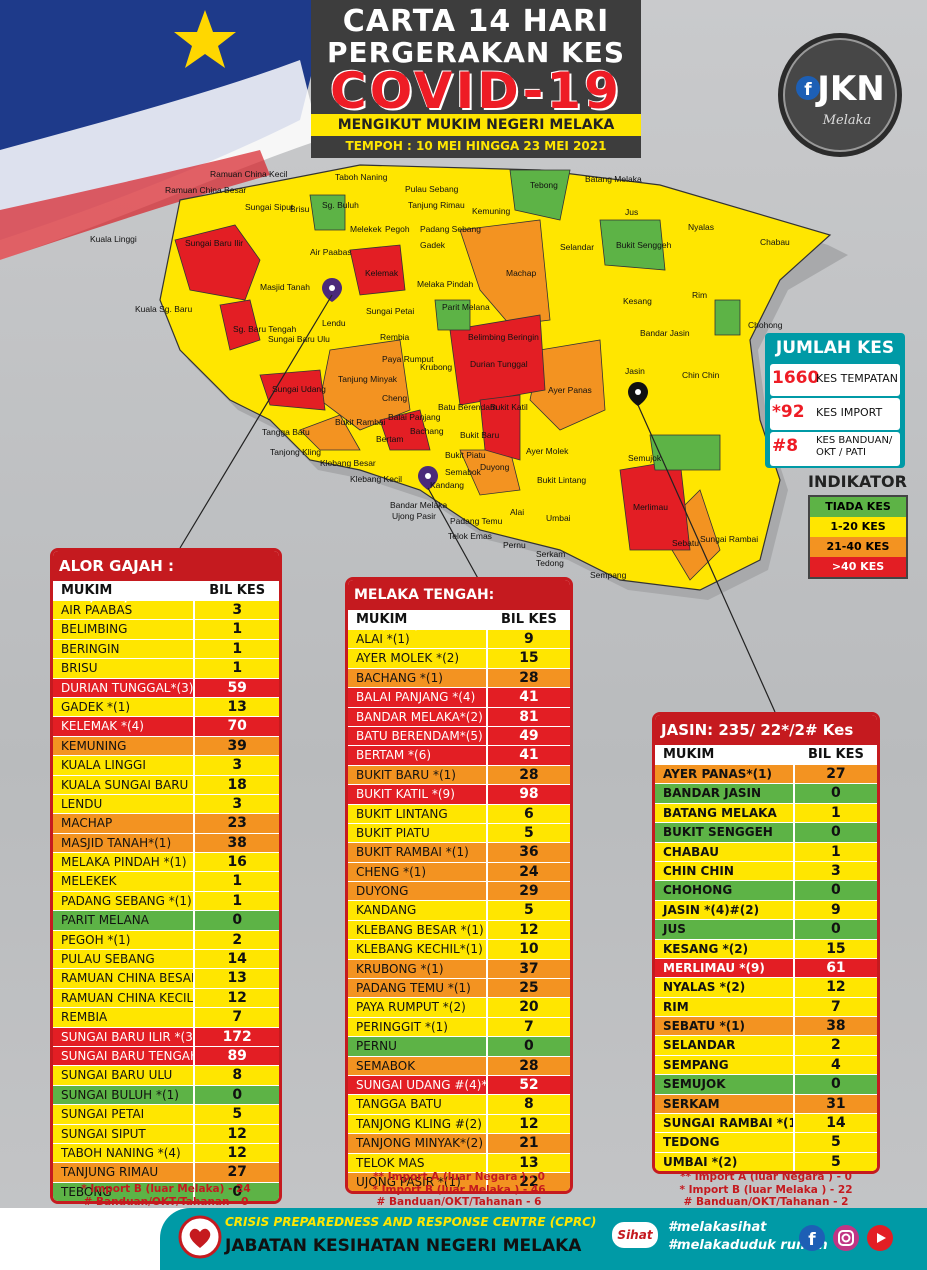  What do you see at coordinates (644, 245) in the screenshot?
I see `map-label: Bukit Senggeh` at bounding box center [644, 245].